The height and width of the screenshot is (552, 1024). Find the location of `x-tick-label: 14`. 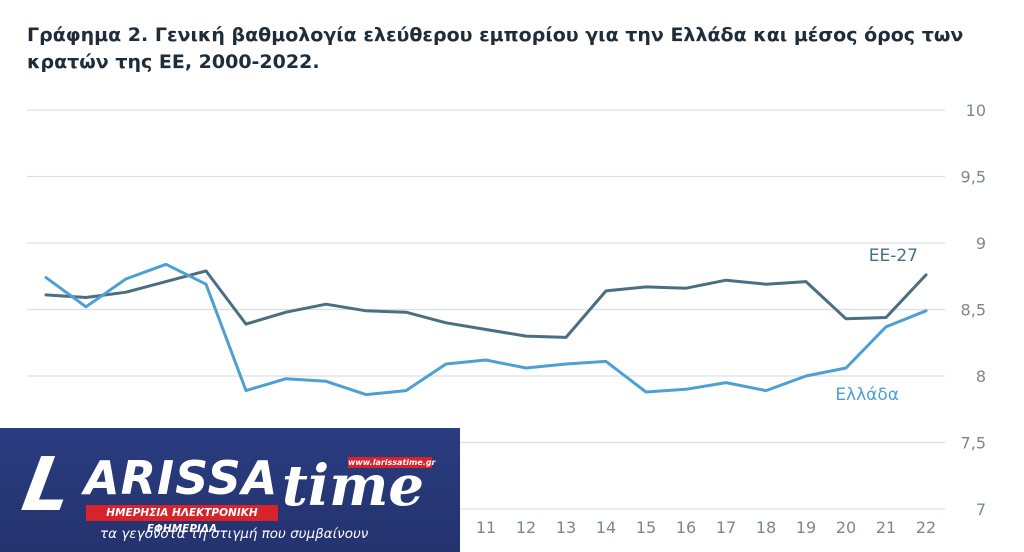

x-tick-label: 14 is located at coordinates (606, 527).